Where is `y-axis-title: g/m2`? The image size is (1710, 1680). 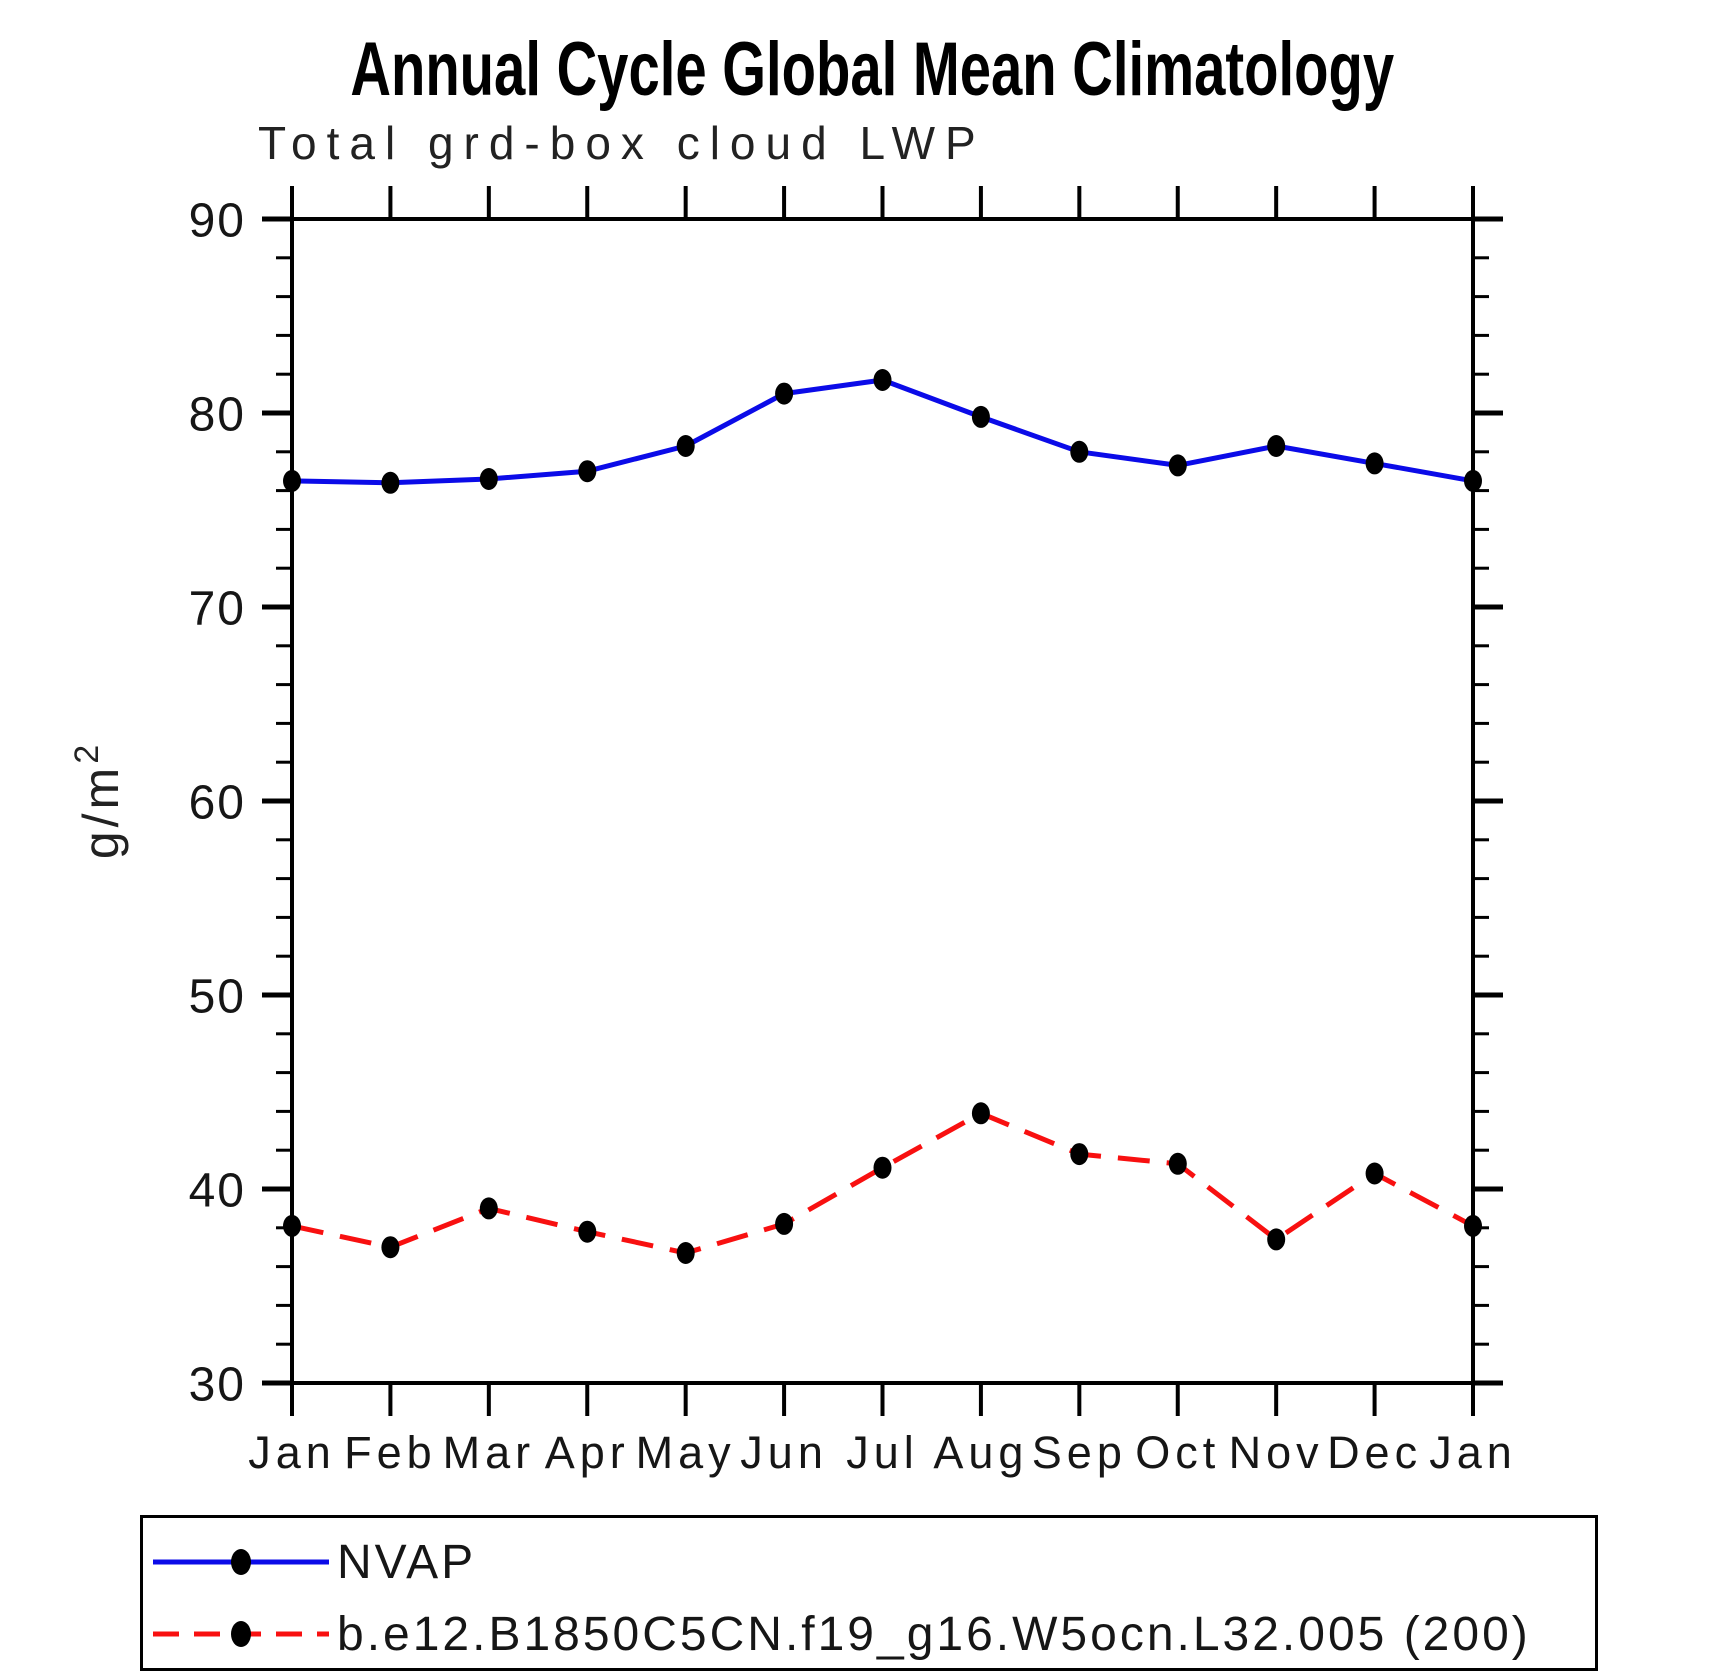 y-axis-title: g/m2 is located at coordinates (98, 800).